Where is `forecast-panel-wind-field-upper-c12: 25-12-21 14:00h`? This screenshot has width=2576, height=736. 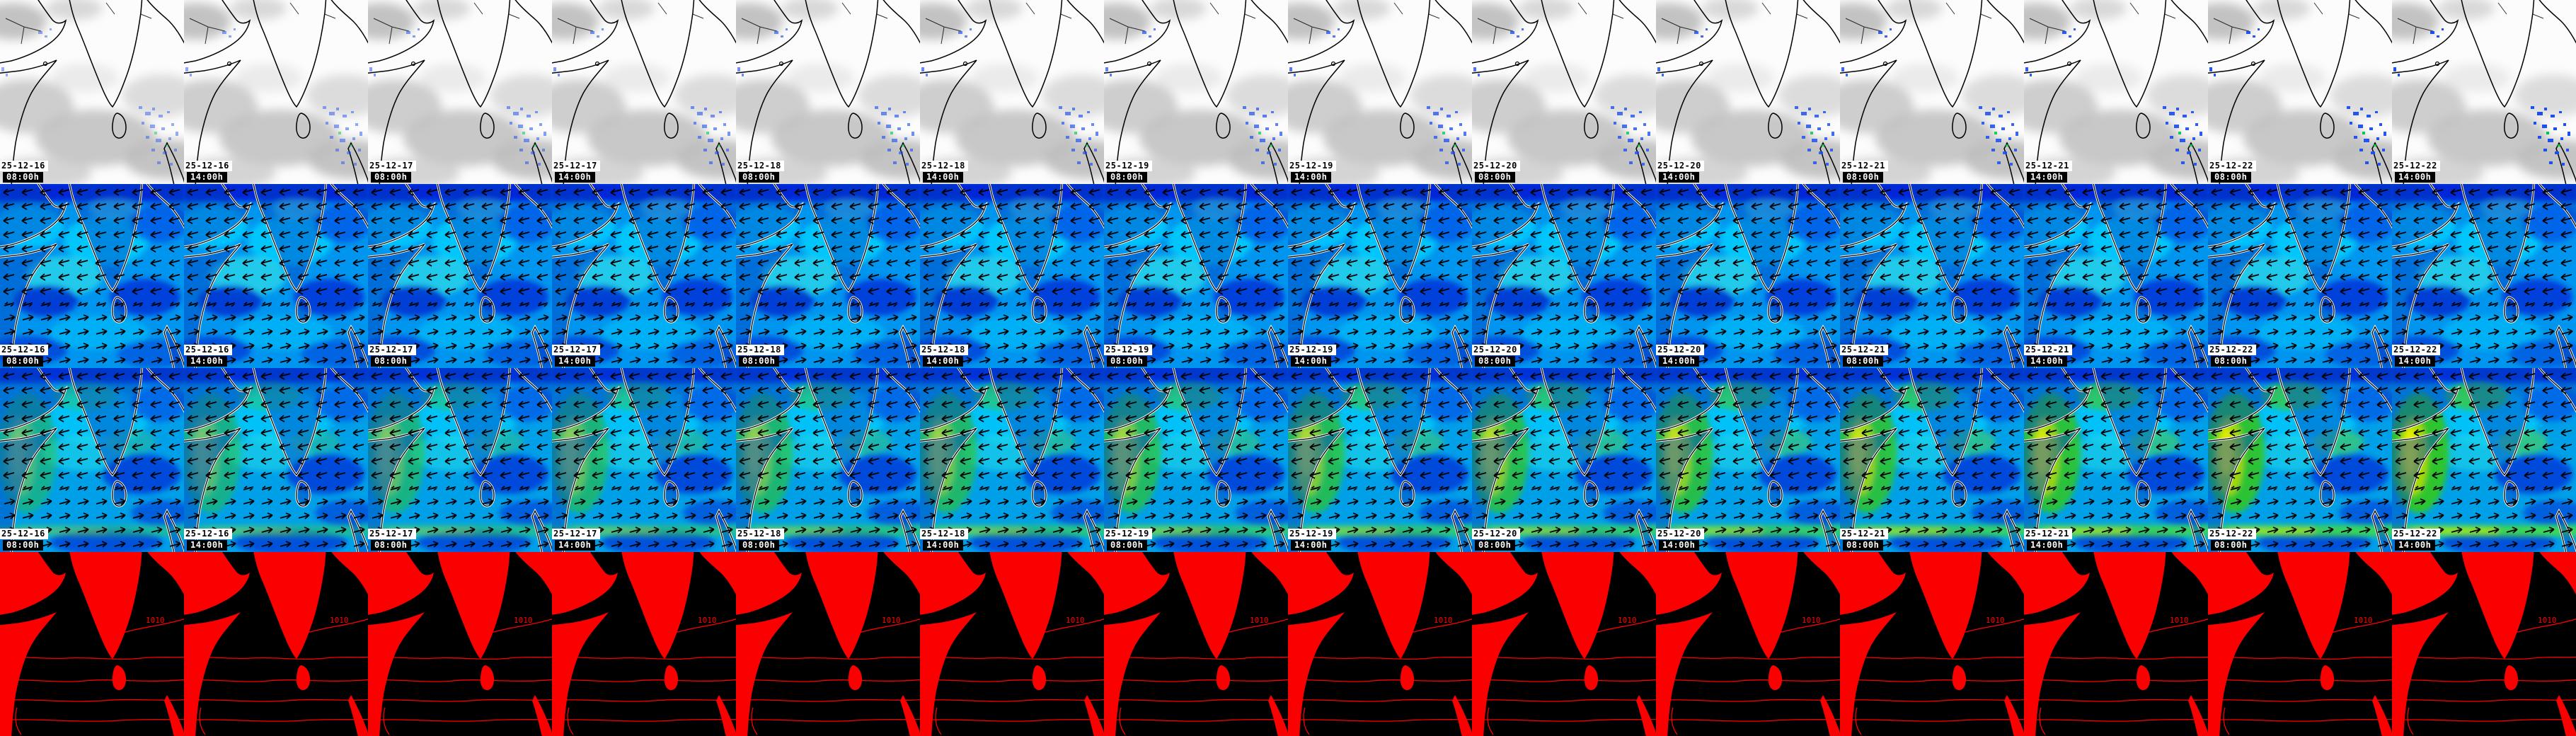
forecast-panel-wind-field-upper-c12: 25-12-21 14:00h is located at coordinates (2116, 276).